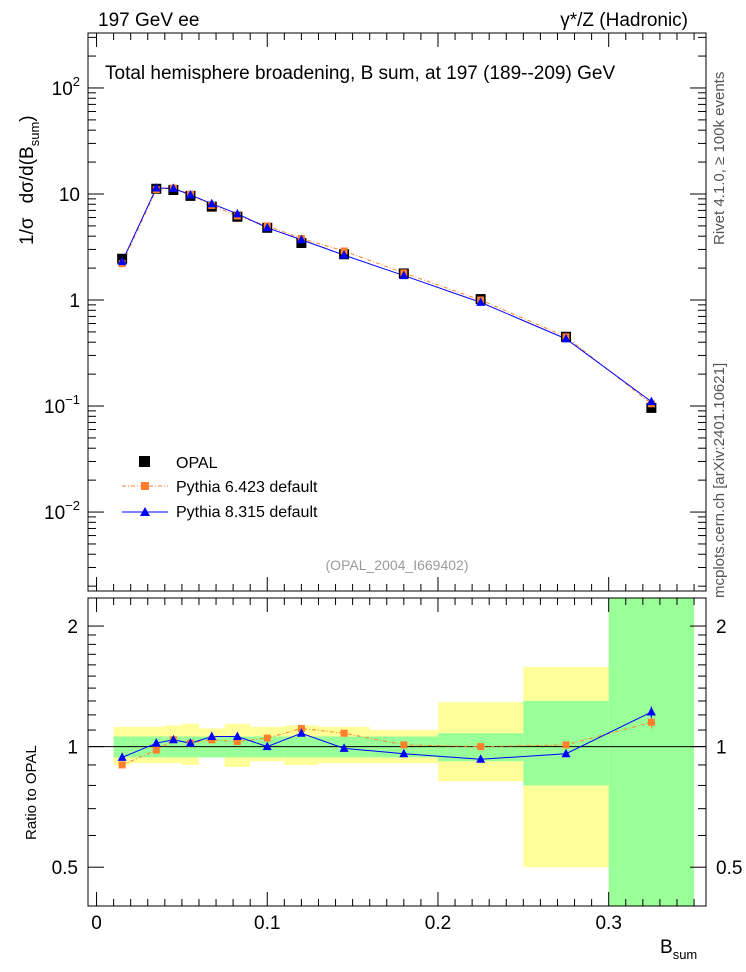  What do you see at coordinates (96, 923) in the screenshot?
I see `x-tick-label: 0` at bounding box center [96, 923].